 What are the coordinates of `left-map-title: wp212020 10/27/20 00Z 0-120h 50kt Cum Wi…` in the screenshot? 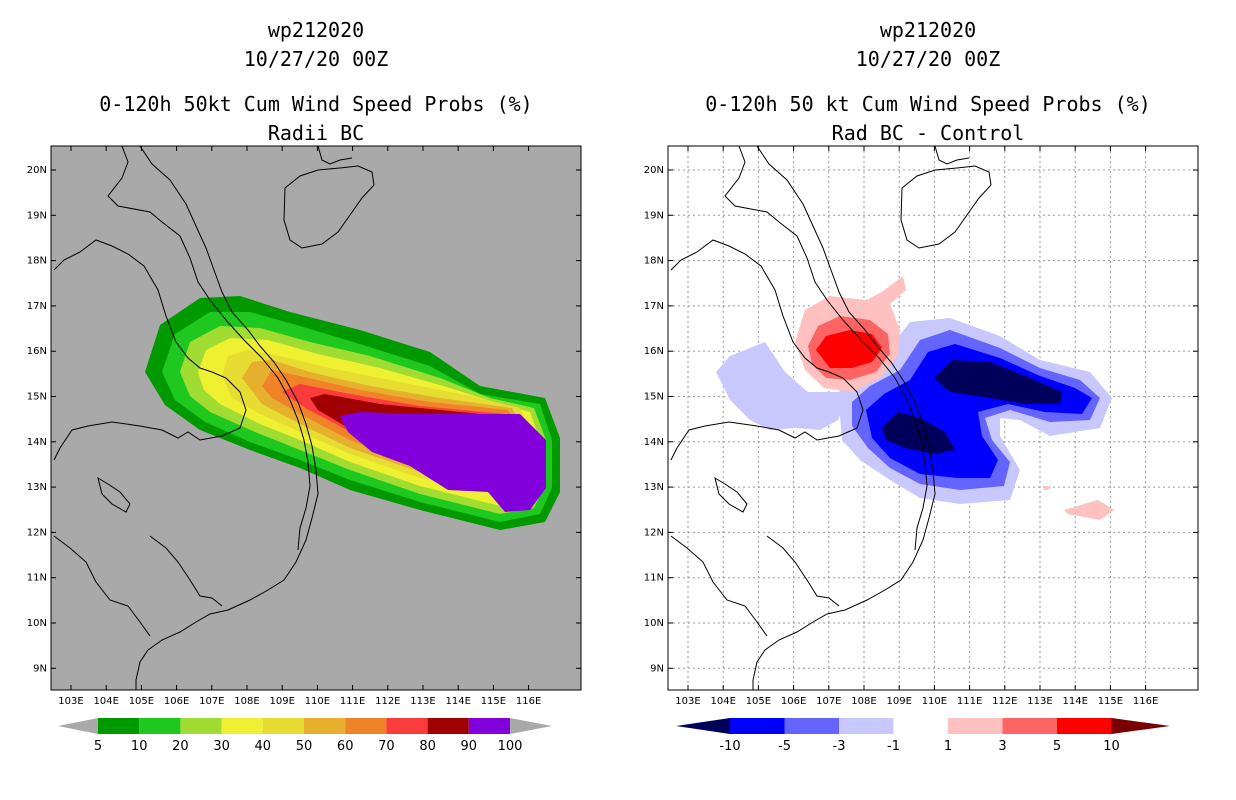 It's located at (316, 82).